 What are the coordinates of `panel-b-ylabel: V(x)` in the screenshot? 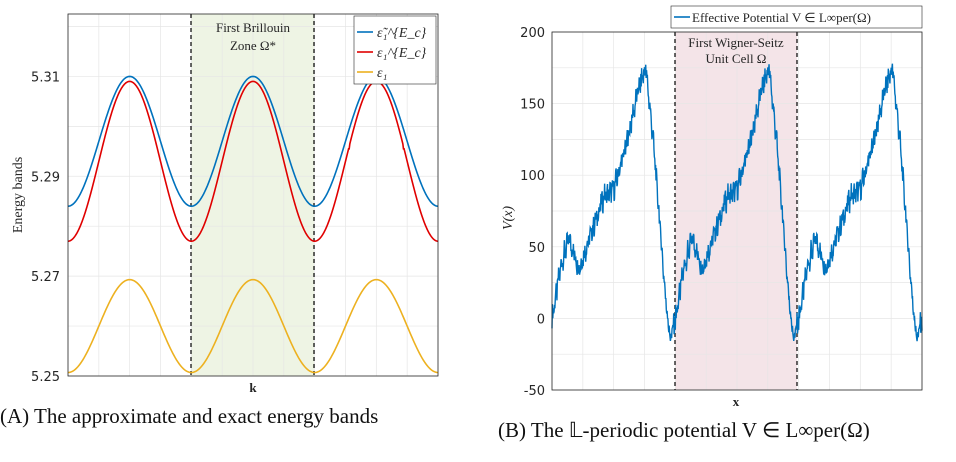 It's located at (508, 218).